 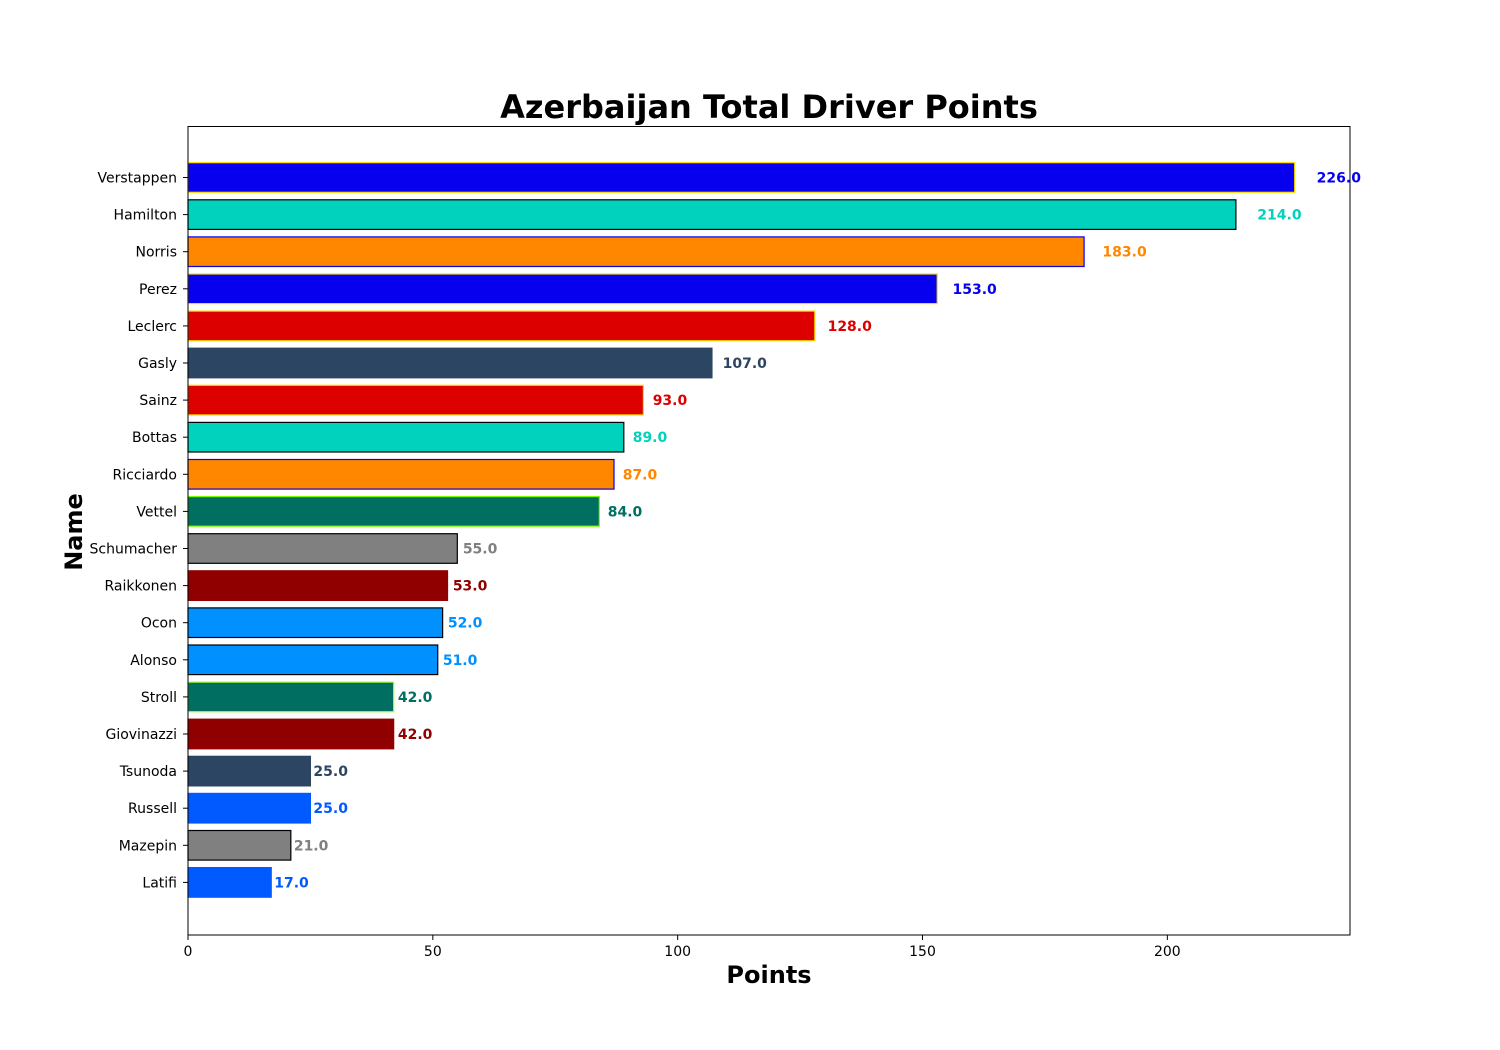 What do you see at coordinates (741, 177) in the screenshot?
I see `bar-verstappen` at bounding box center [741, 177].